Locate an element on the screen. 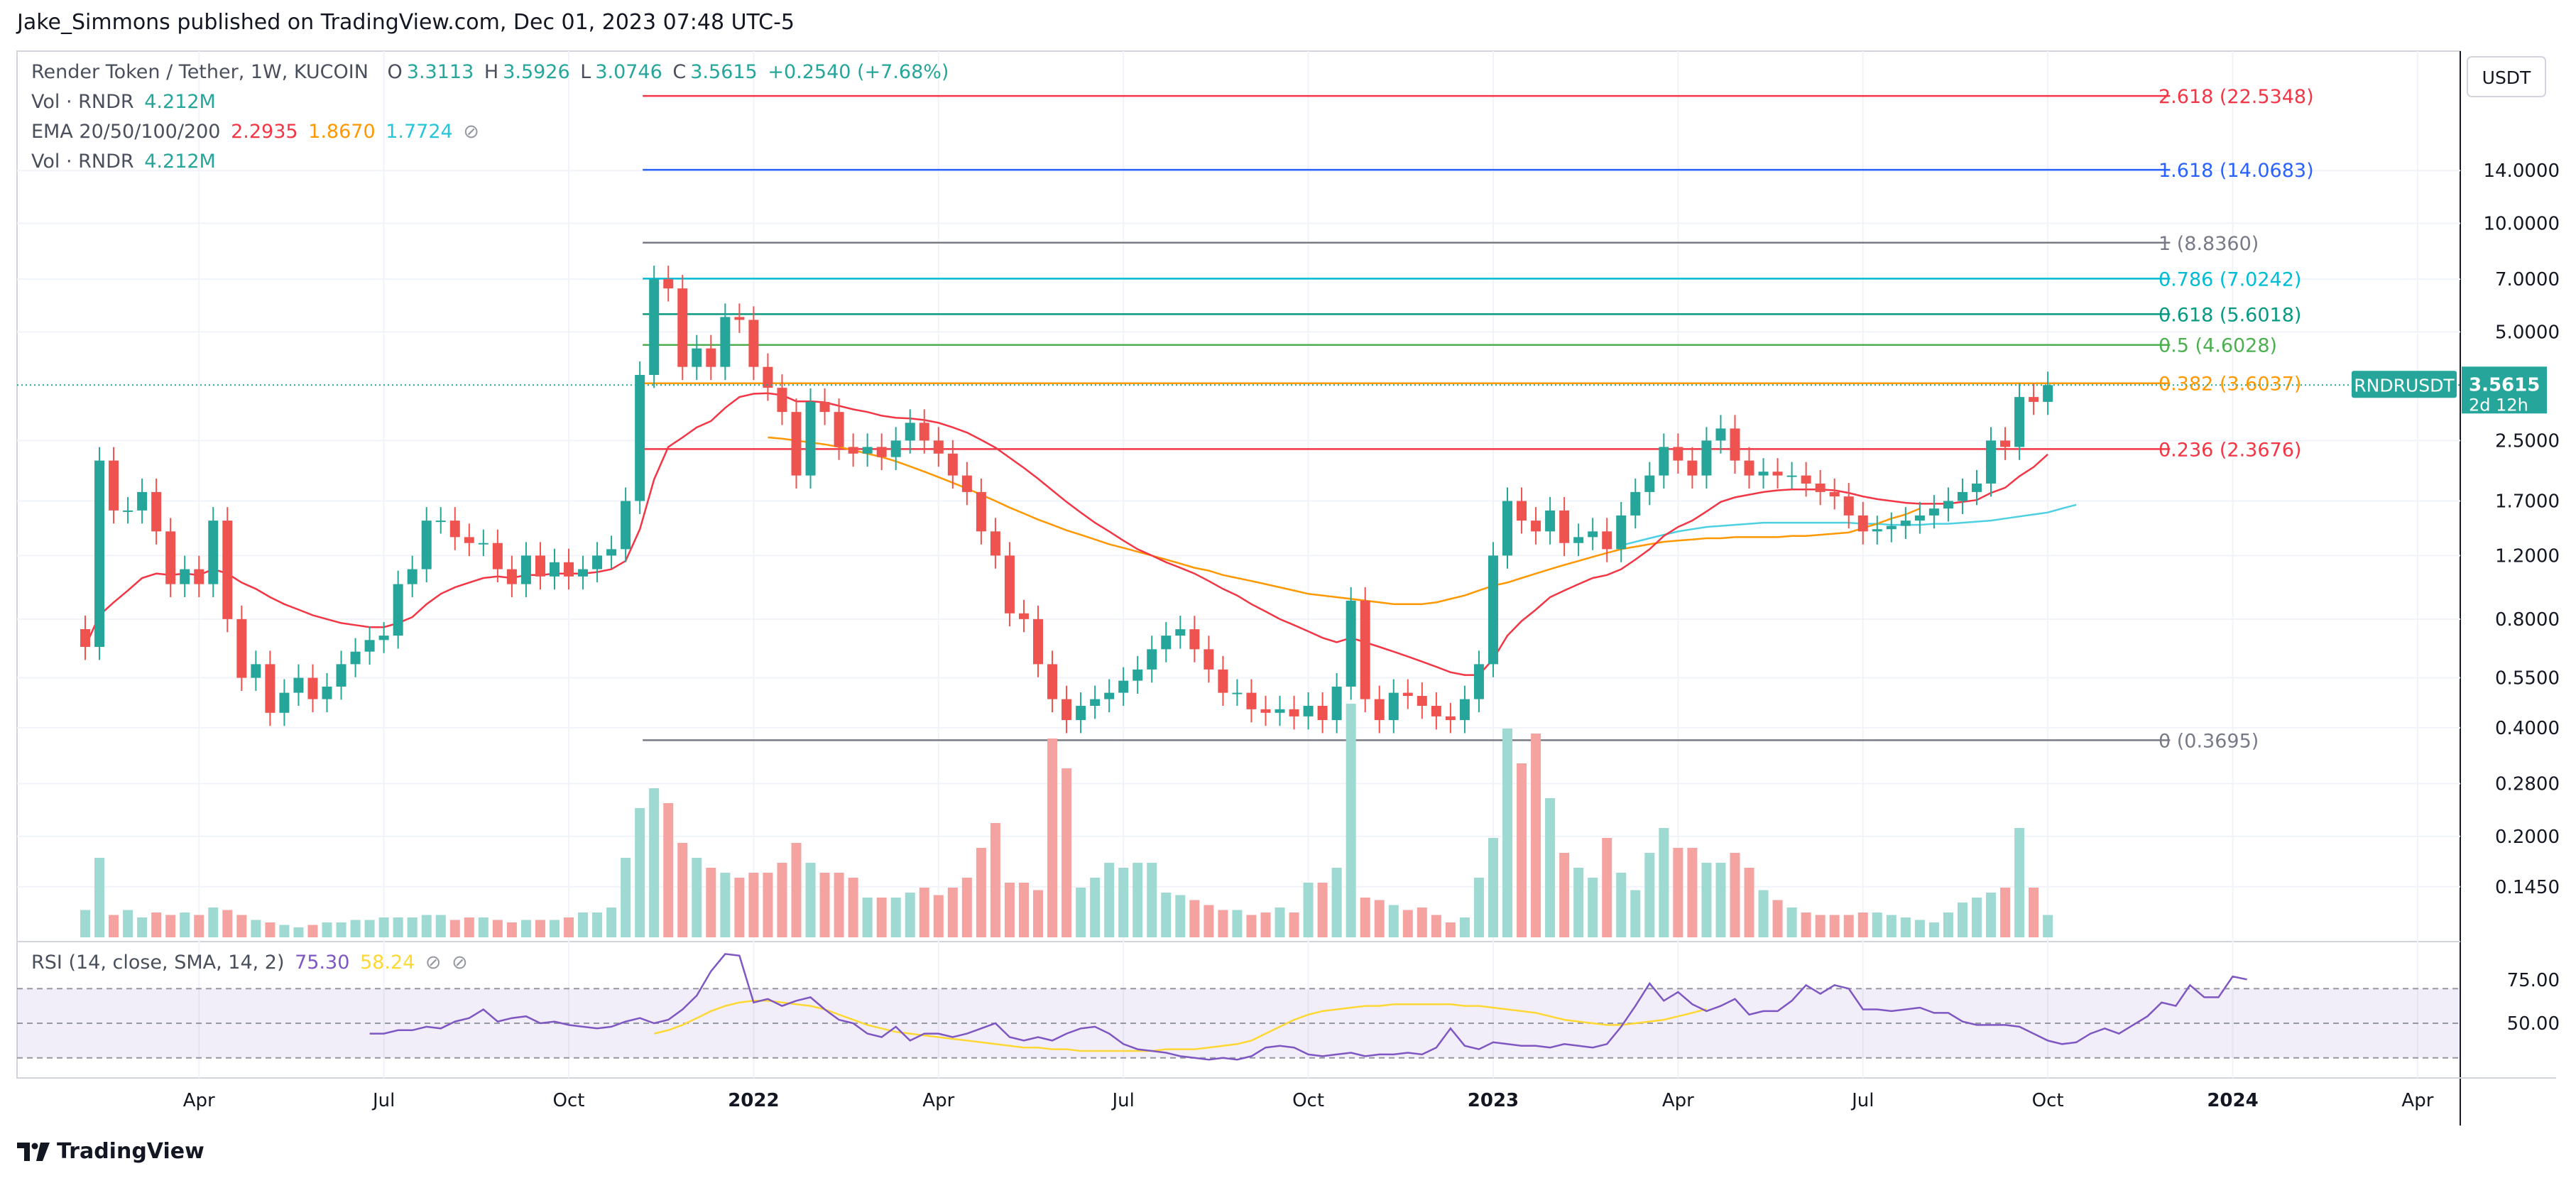 This screenshot has width=2576, height=1188. currency-button is located at coordinates (2506, 76).